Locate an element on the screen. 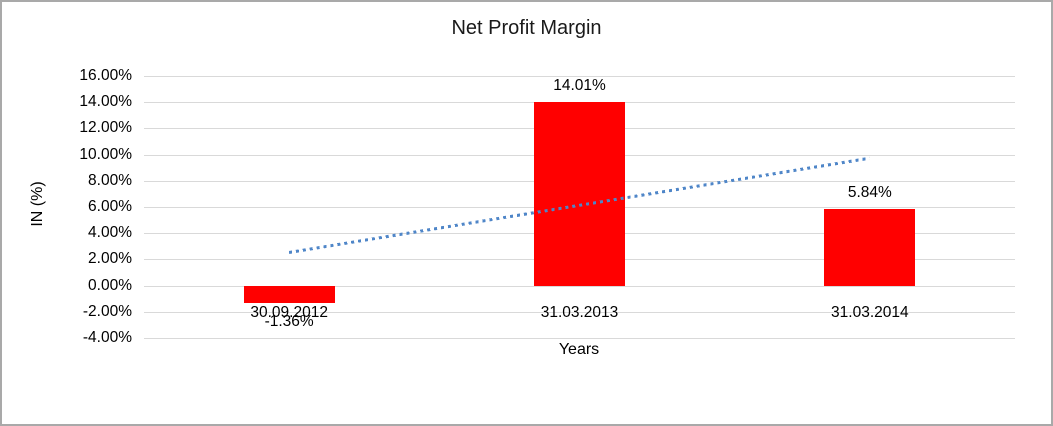 The image size is (1053, 426). data-label: 5.84% is located at coordinates (869, 193).